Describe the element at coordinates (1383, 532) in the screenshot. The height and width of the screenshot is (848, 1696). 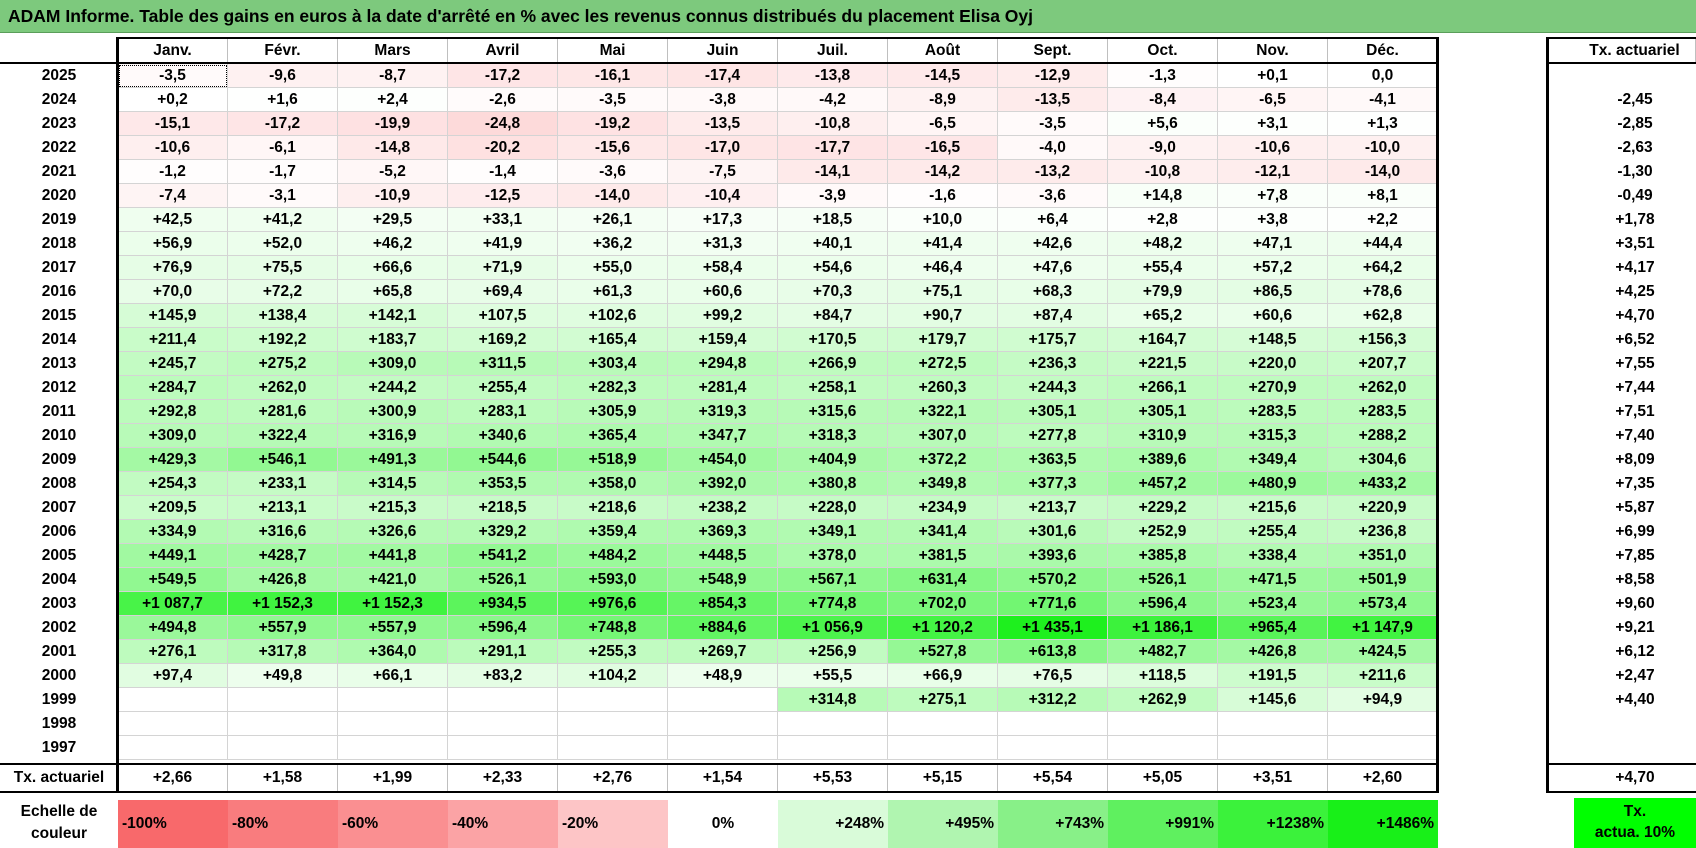
I see `table-cell: +236,8` at that location.